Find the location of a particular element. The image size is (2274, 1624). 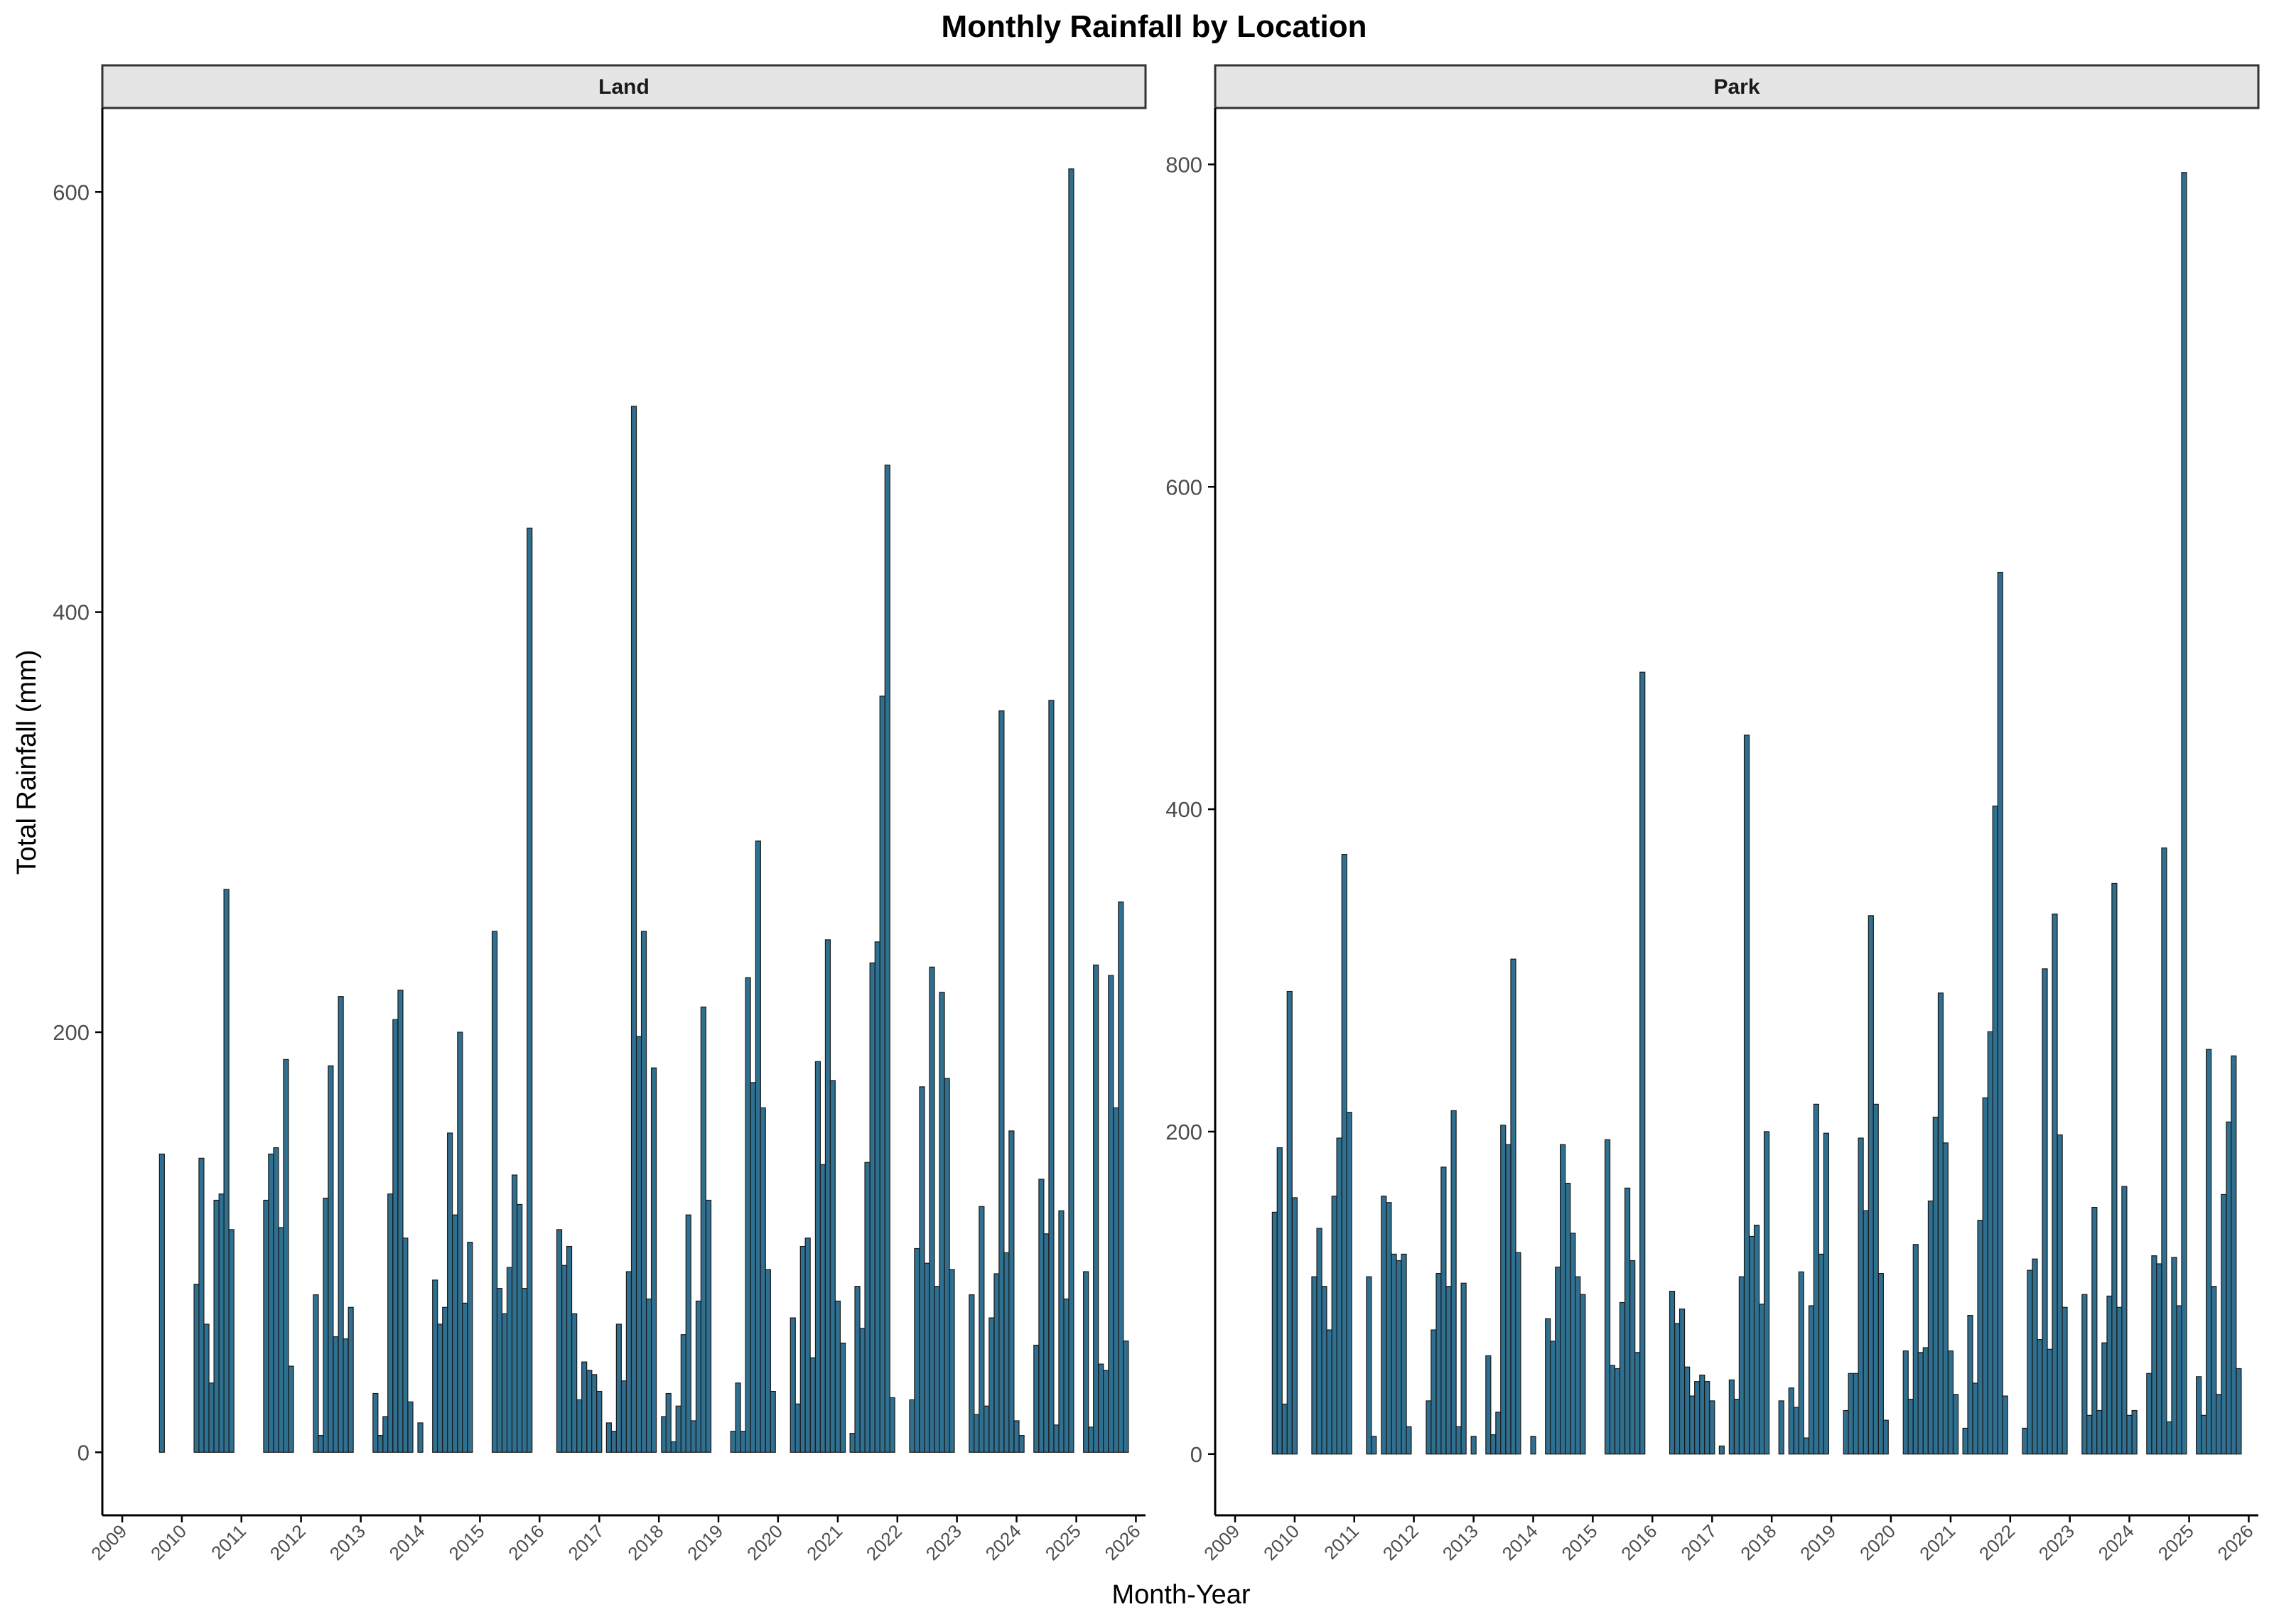

chart-title: Monthly Rainfall by Location is located at coordinates (1154, 27).